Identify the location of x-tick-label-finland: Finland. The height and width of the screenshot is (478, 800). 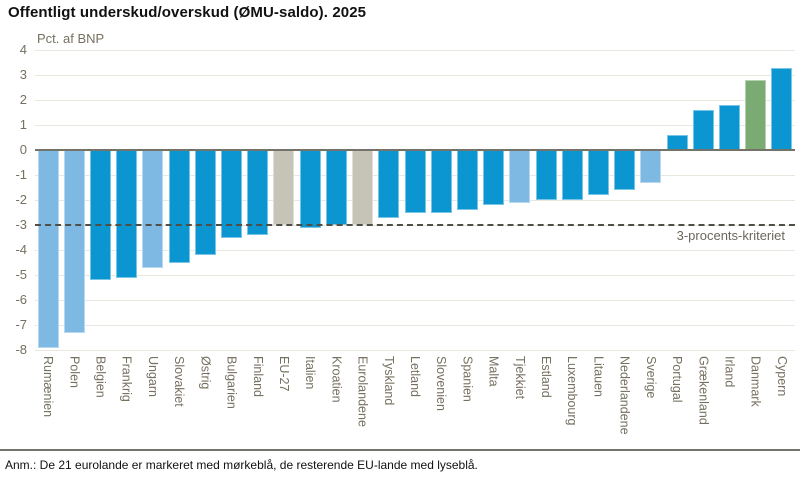
(257, 376).